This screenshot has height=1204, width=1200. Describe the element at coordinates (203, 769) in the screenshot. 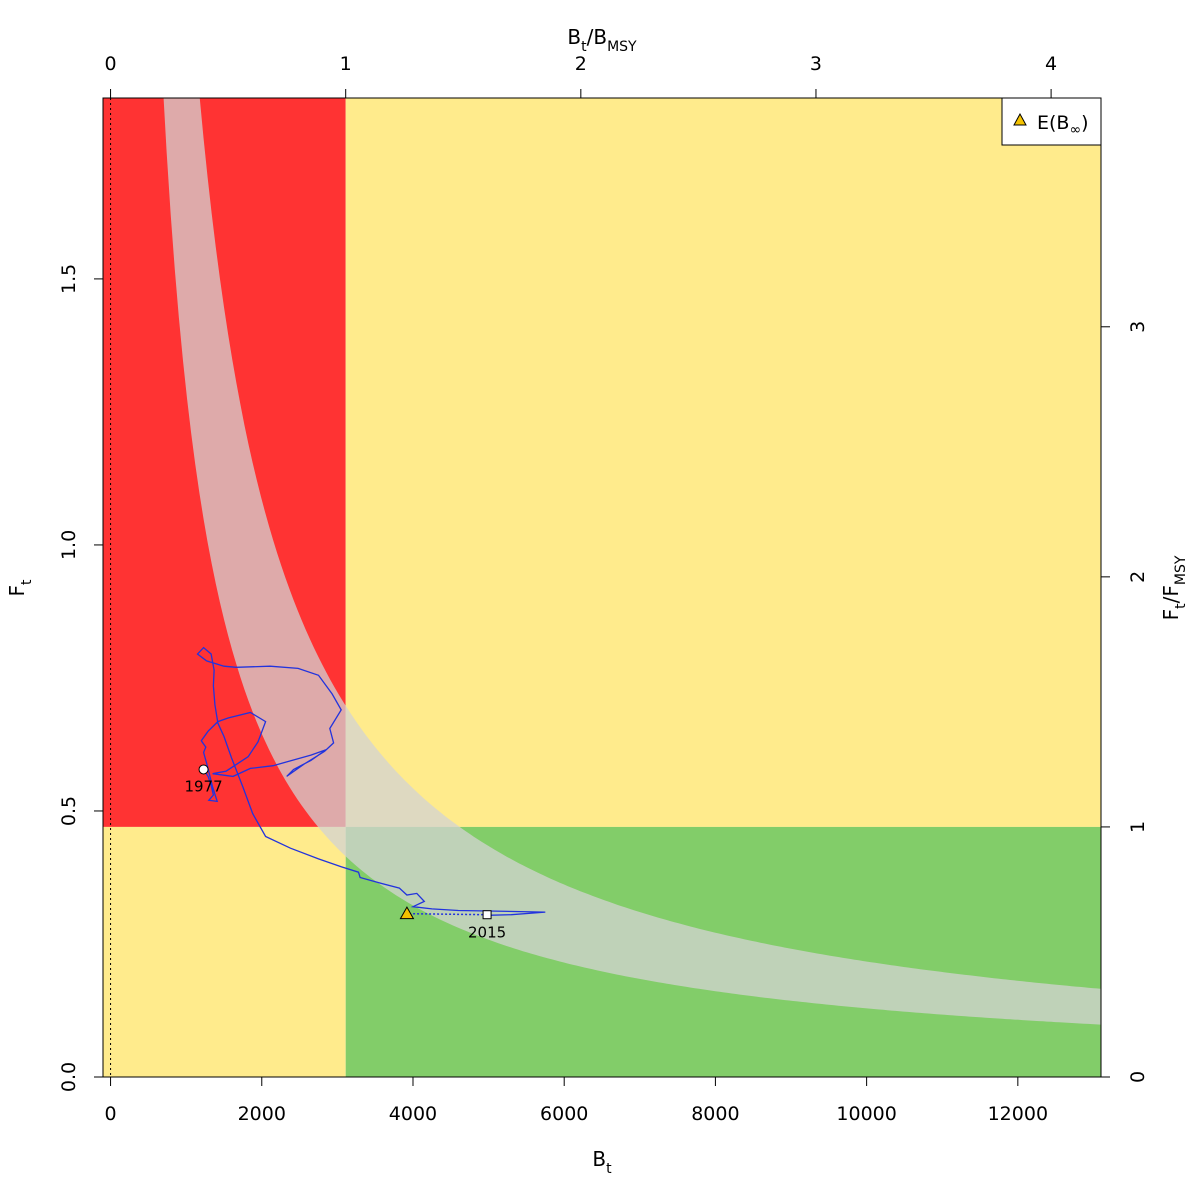

I see `start-point-marker` at that location.